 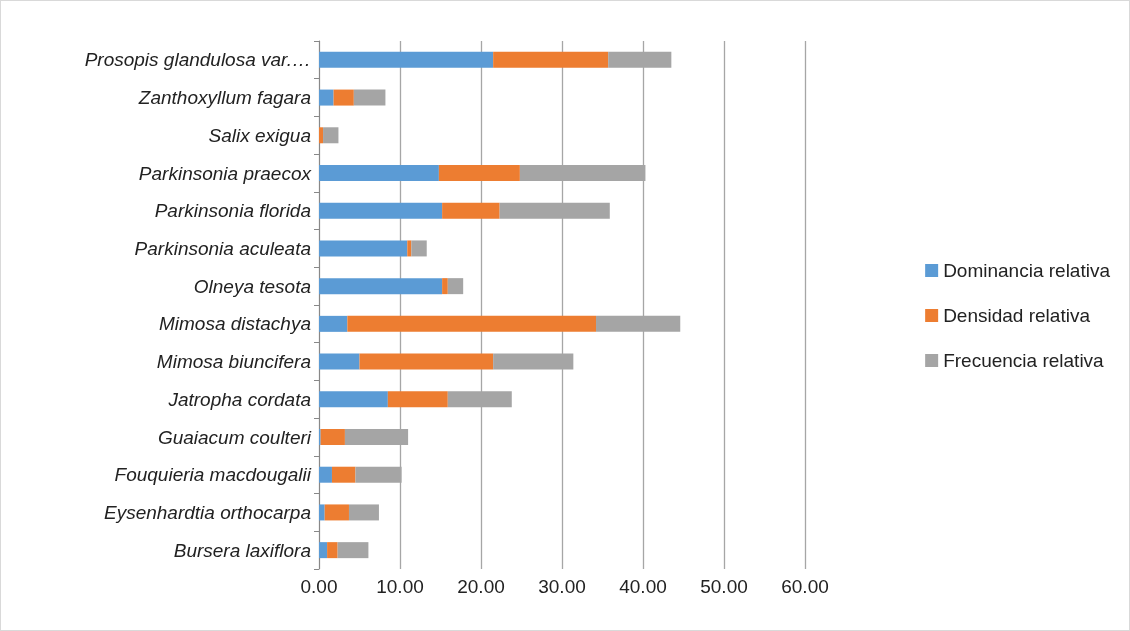 I want to click on x-tick-label: 10.00, so click(x=400, y=586).